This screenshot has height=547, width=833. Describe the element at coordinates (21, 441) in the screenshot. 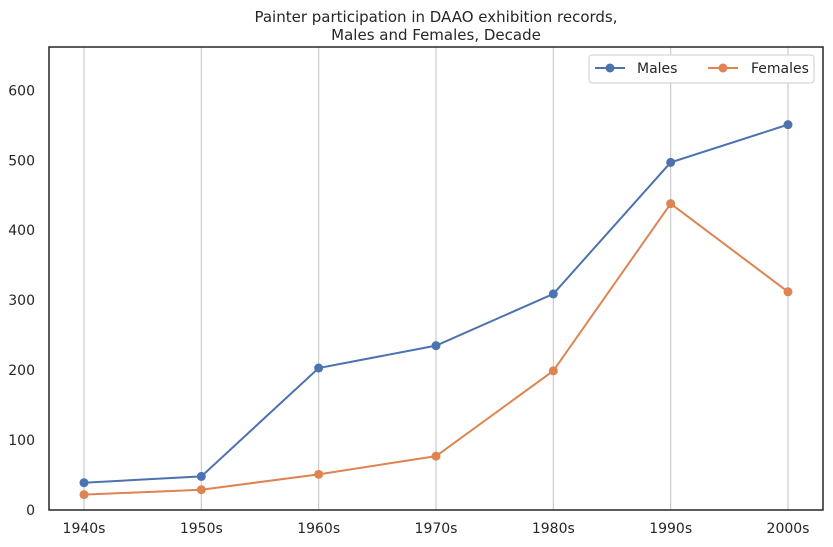

I see `y-tick-label-100: 100` at that location.